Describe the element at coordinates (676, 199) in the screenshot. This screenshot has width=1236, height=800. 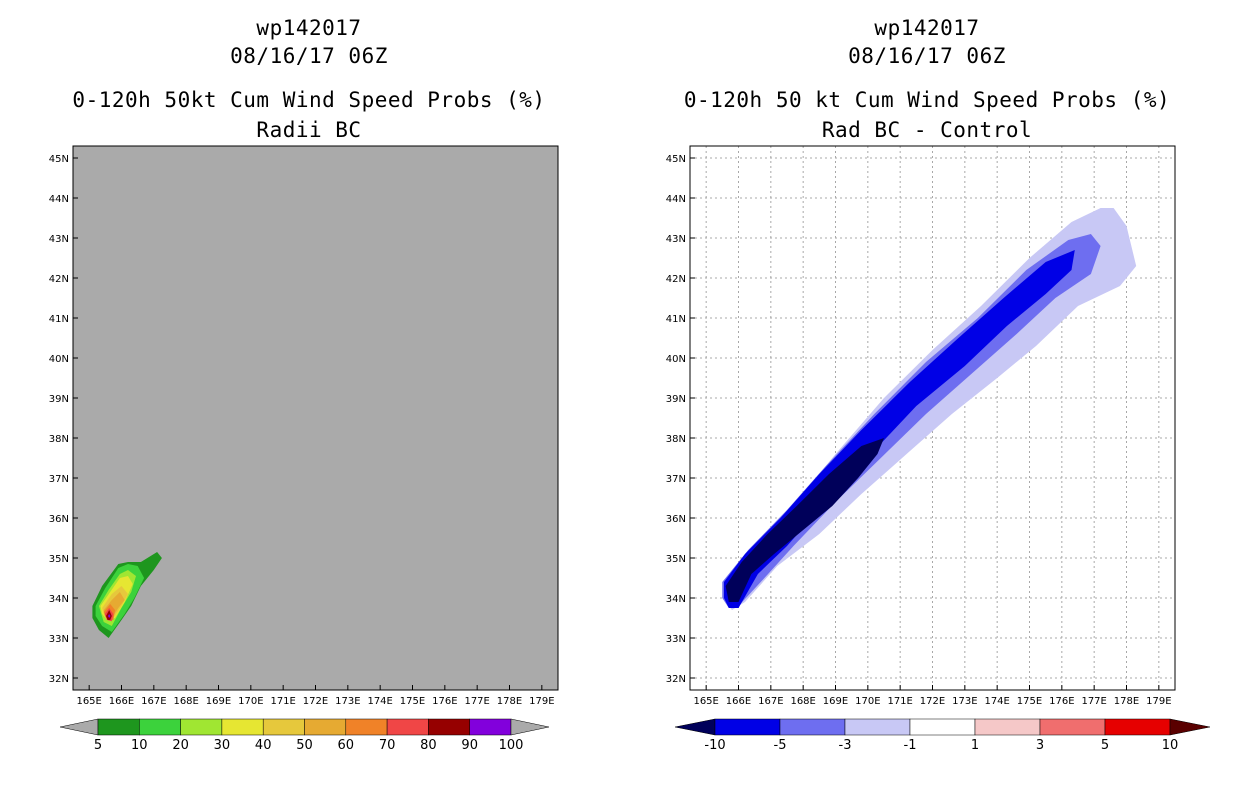
I see `right-ytick-label-44N: 44N` at that location.